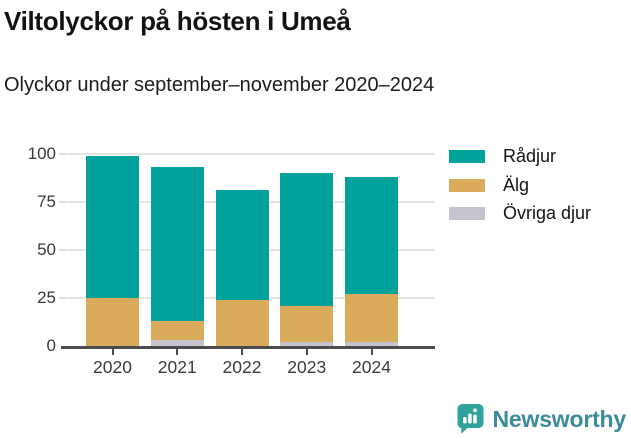 Image resolution: width=631 pixels, height=439 pixels. Describe the element at coordinates (251, 154) in the screenshot. I see `y-gridline` at that location.